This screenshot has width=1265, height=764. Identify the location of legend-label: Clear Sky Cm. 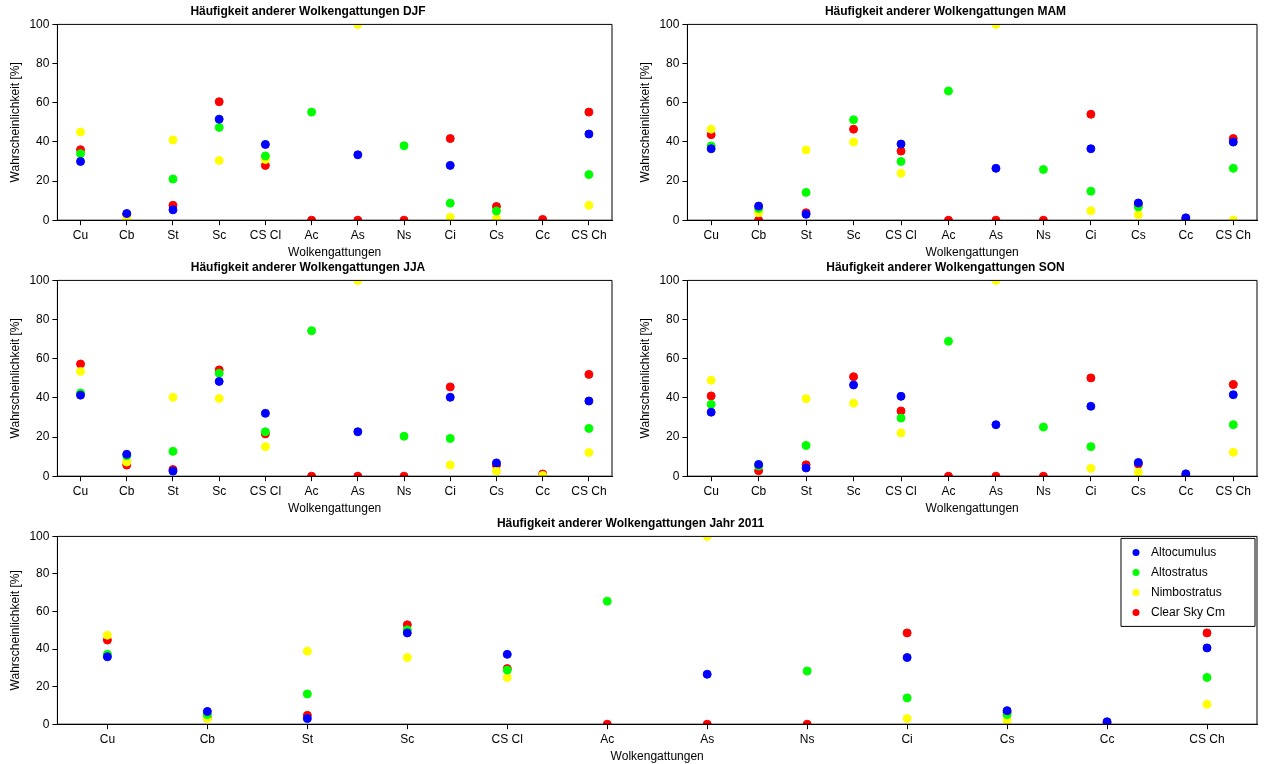
(1188, 611).